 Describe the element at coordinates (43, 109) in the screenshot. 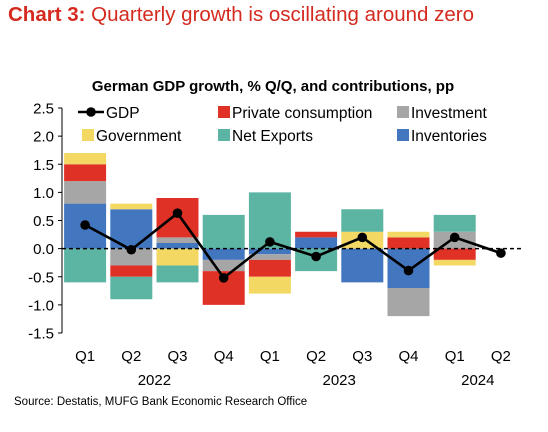

I see `y-tick-label: 2.5` at that location.